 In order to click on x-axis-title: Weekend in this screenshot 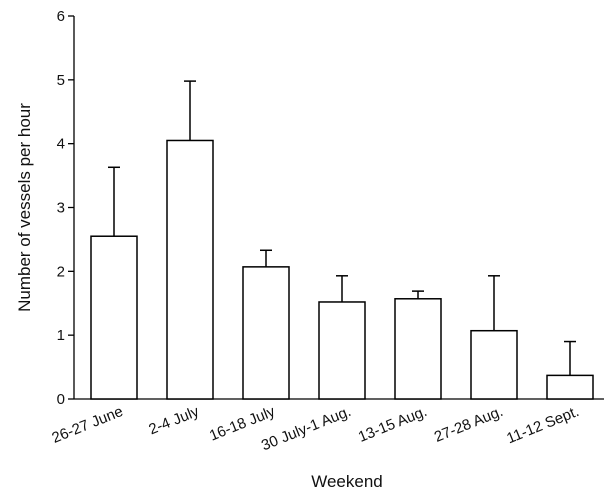, I will do `click(347, 481)`.